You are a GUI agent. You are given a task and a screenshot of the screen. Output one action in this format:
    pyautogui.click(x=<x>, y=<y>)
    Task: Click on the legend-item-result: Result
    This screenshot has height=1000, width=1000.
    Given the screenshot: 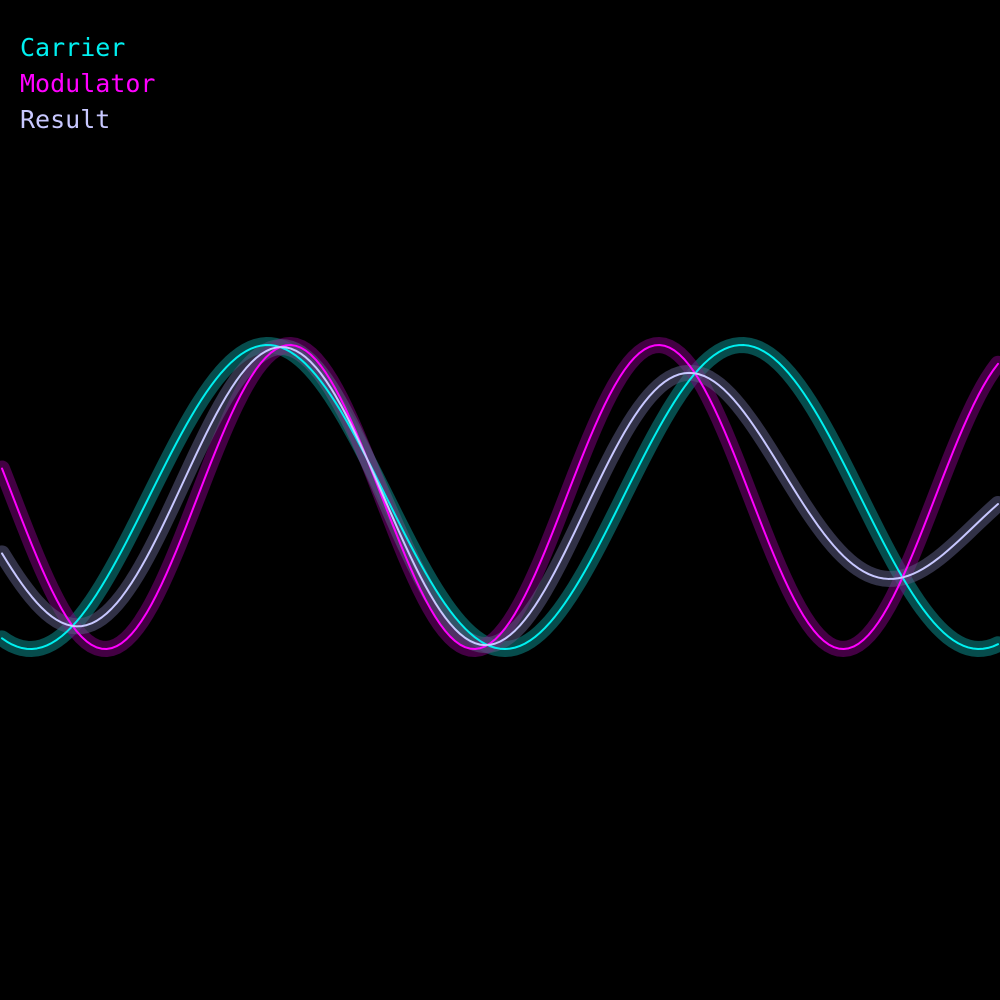 What is the action you would take?
    pyautogui.click(x=65, y=119)
    